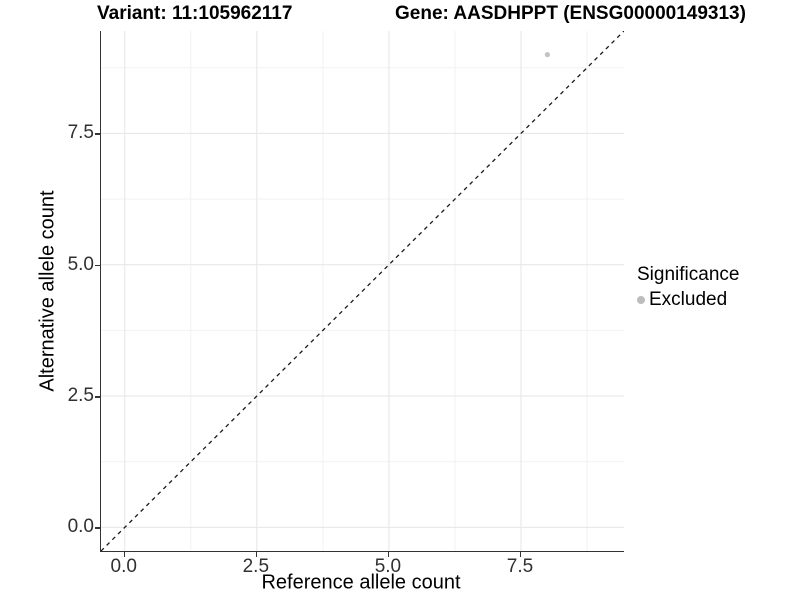  I want to click on data-point, so click(547, 55).